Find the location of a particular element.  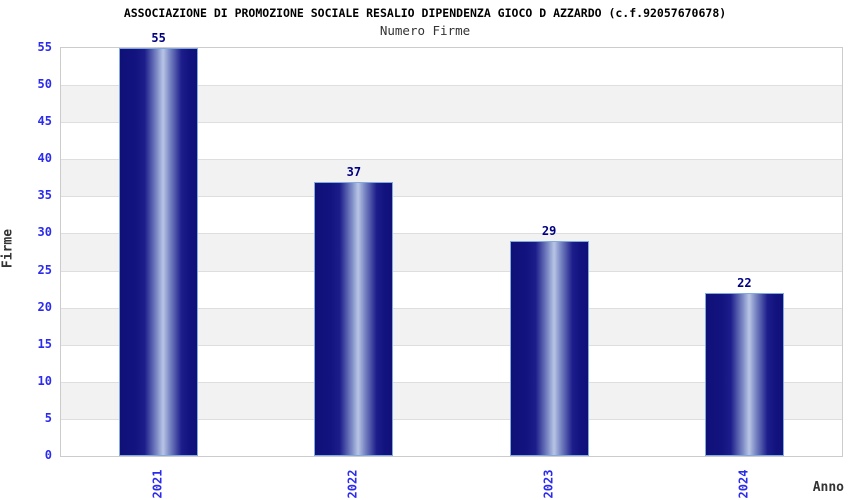

bar-value-label: 55 is located at coordinates (158, 38).